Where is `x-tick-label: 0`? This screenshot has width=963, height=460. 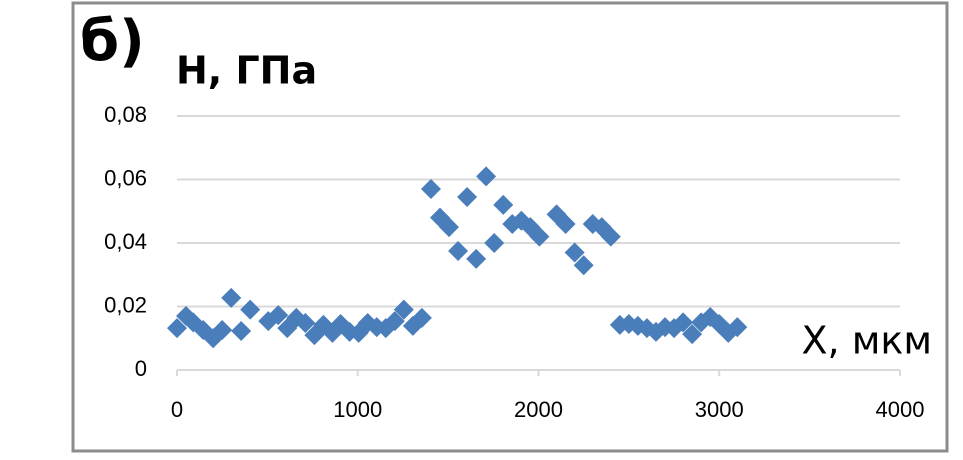 x-tick-label: 0 is located at coordinates (177, 409).